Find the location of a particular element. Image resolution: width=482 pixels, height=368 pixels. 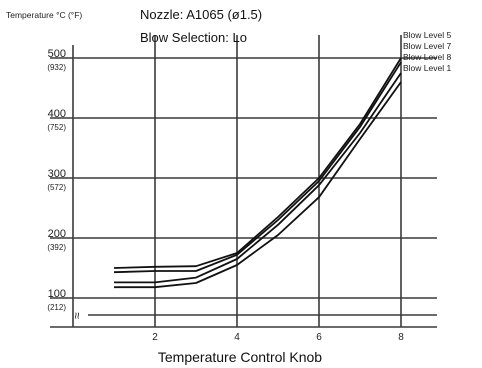

x-tick-label: 6 is located at coordinates (319, 337).